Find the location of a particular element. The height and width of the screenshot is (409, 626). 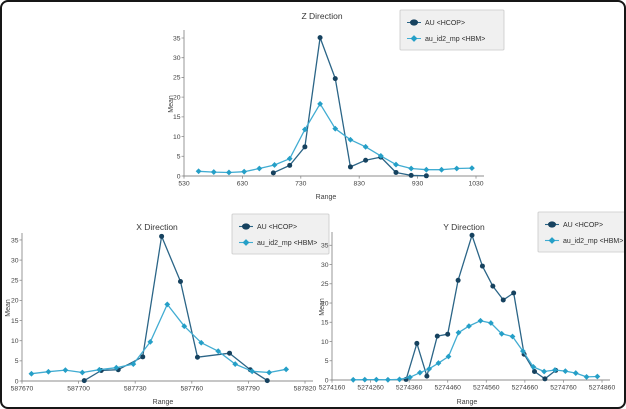

chart-title: X Direction is located at coordinates (157, 227).